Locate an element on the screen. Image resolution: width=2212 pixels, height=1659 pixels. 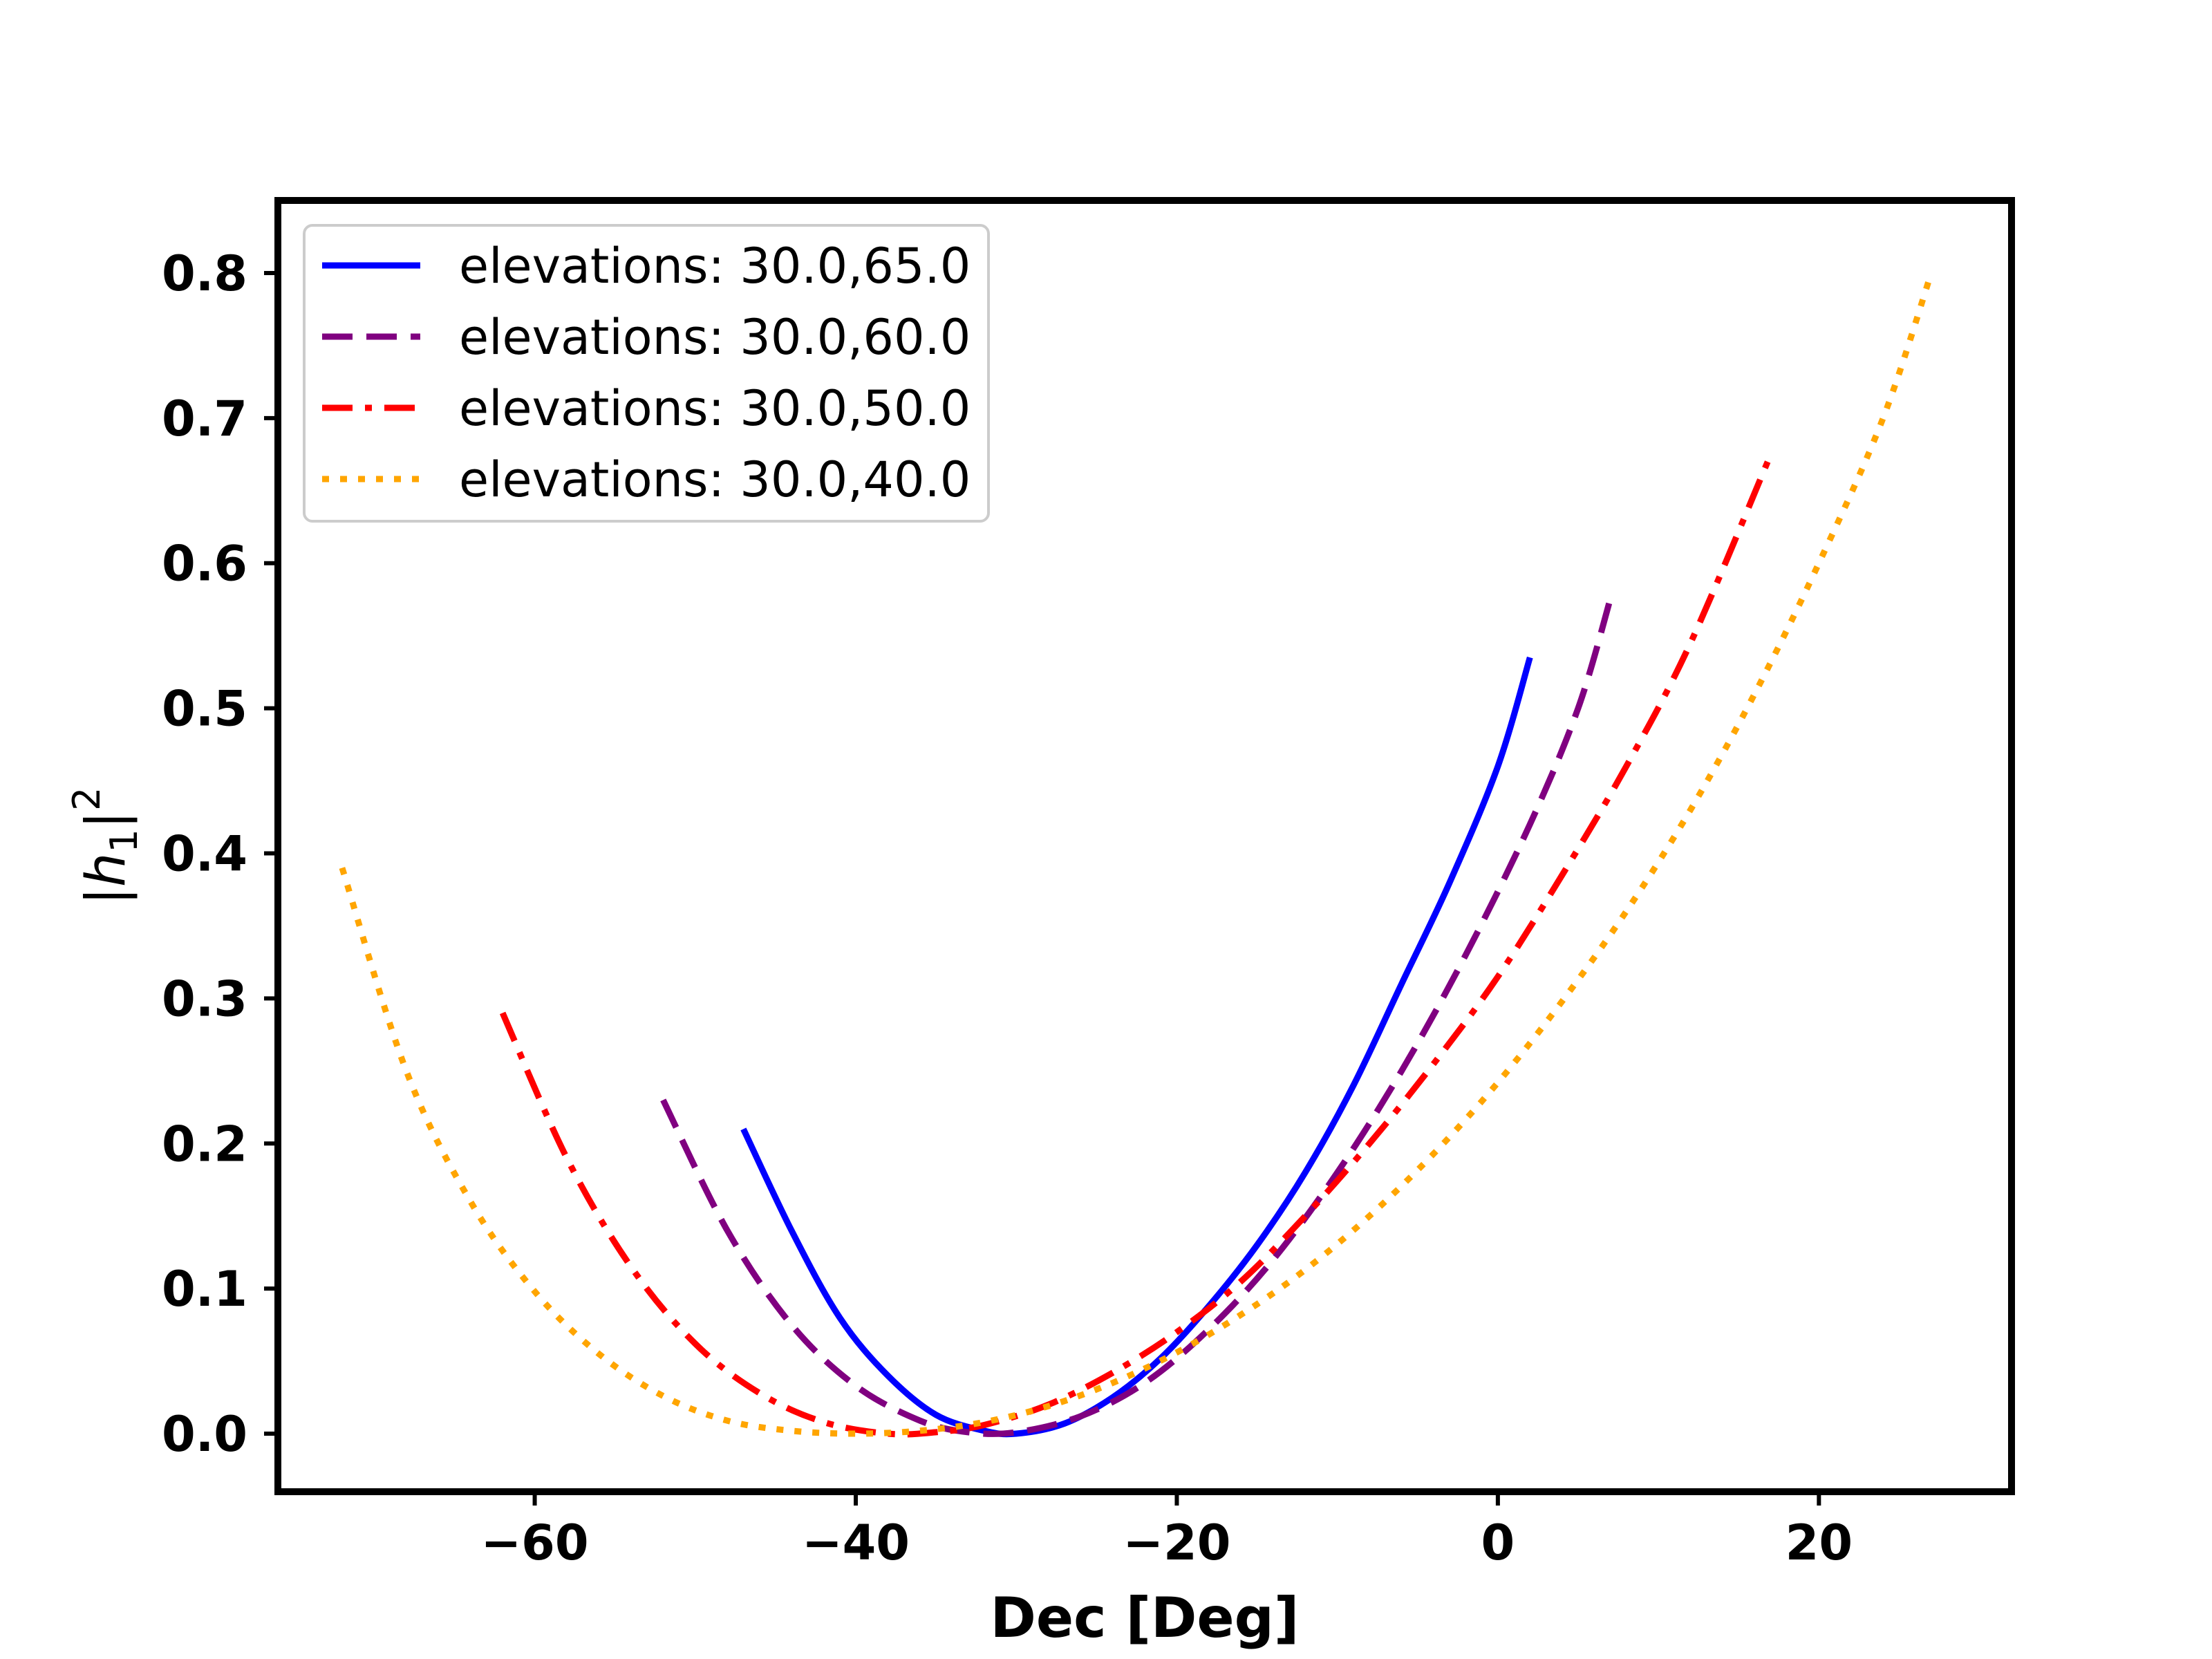
legend-label: elevations: 30.0,50.0 is located at coordinates (715, 408).